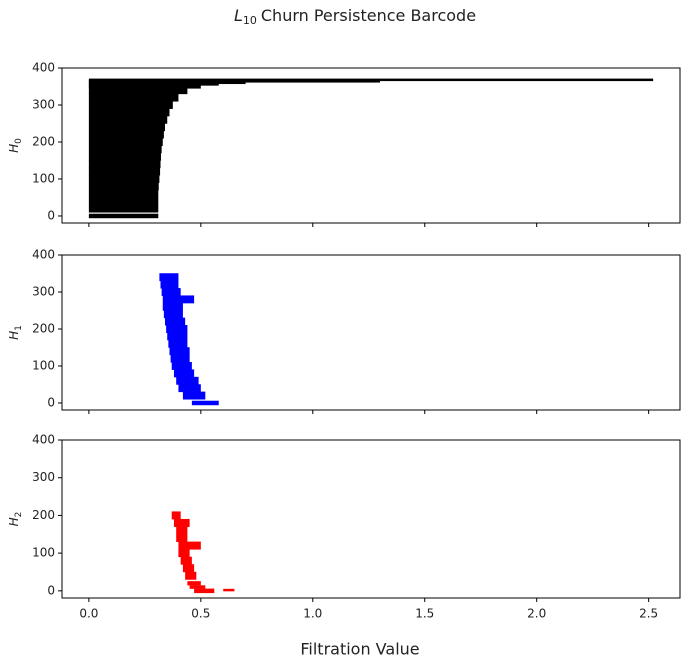 The width and height of the screenshot is (685, 667). I want to click on x-tick-label: 1.5, so click(424, 614).